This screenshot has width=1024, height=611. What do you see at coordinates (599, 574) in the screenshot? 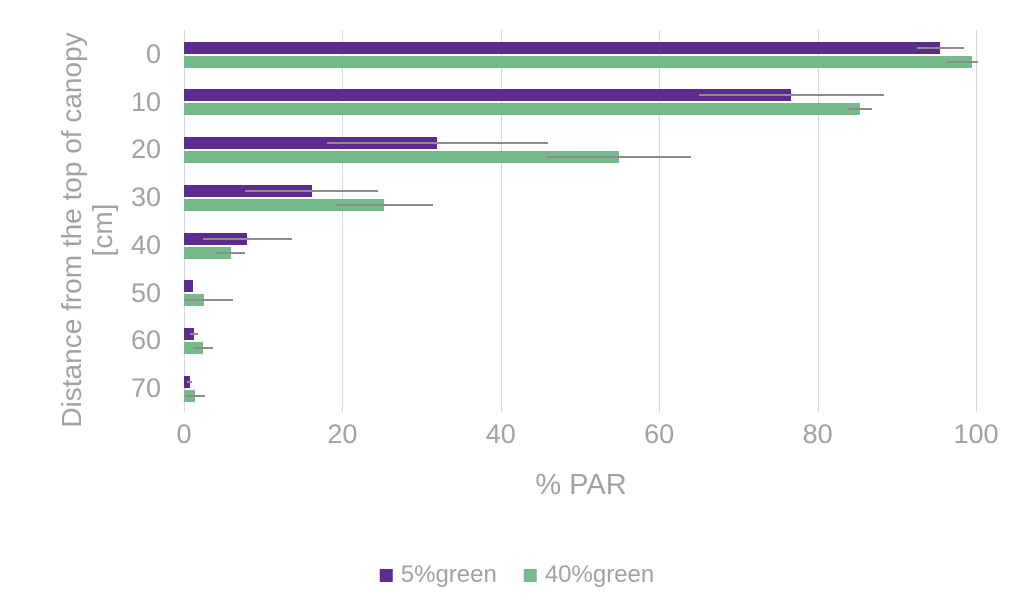
I see `legend-label: 40%green` at bounding box center [599, 574].